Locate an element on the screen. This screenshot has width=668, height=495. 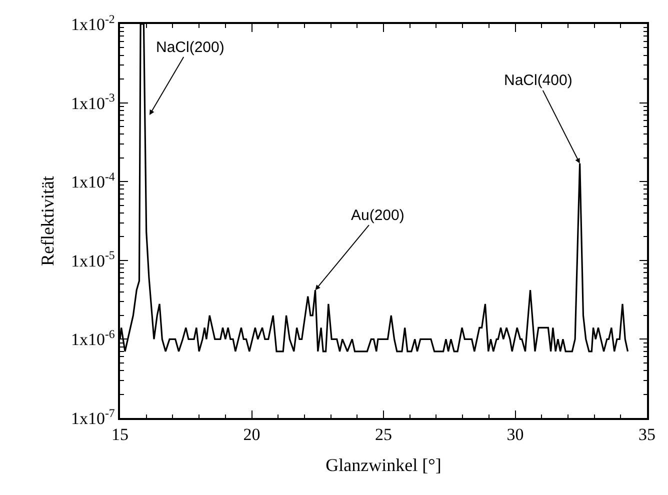
y-axis-title: Reflektivität is located at coordinates (48, 221).